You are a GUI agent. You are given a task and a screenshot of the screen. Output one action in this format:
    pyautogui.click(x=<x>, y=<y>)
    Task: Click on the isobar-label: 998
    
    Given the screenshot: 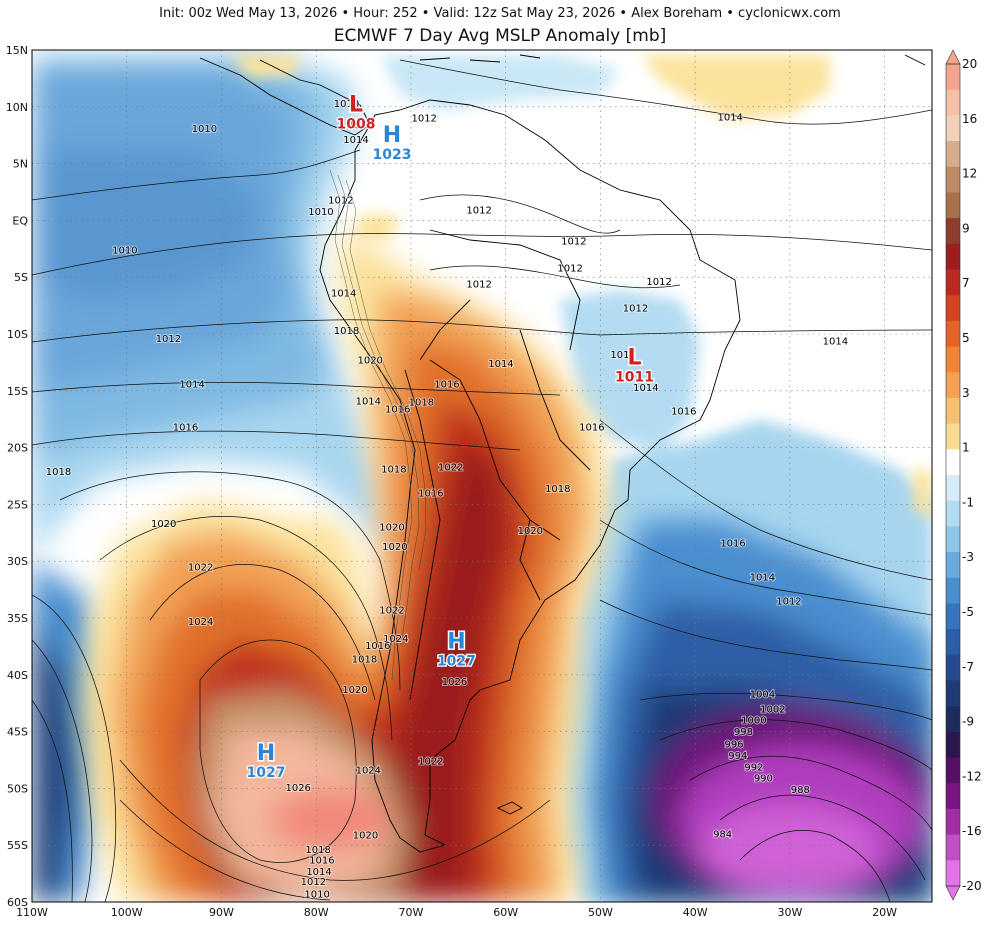 What is the action you would take?
    pyautogui.click(x=743, y=732)
    